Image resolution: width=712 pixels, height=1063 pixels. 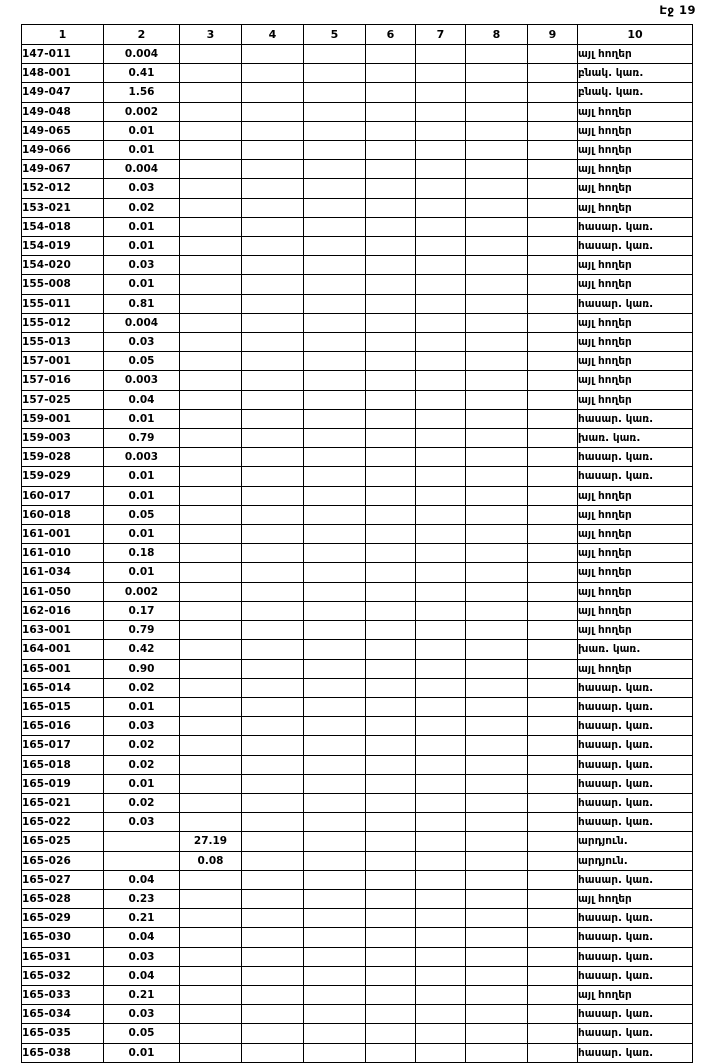 I want to click on table-row: 165-022 0.03 հասար. կառ., so click(x=357, y=822).